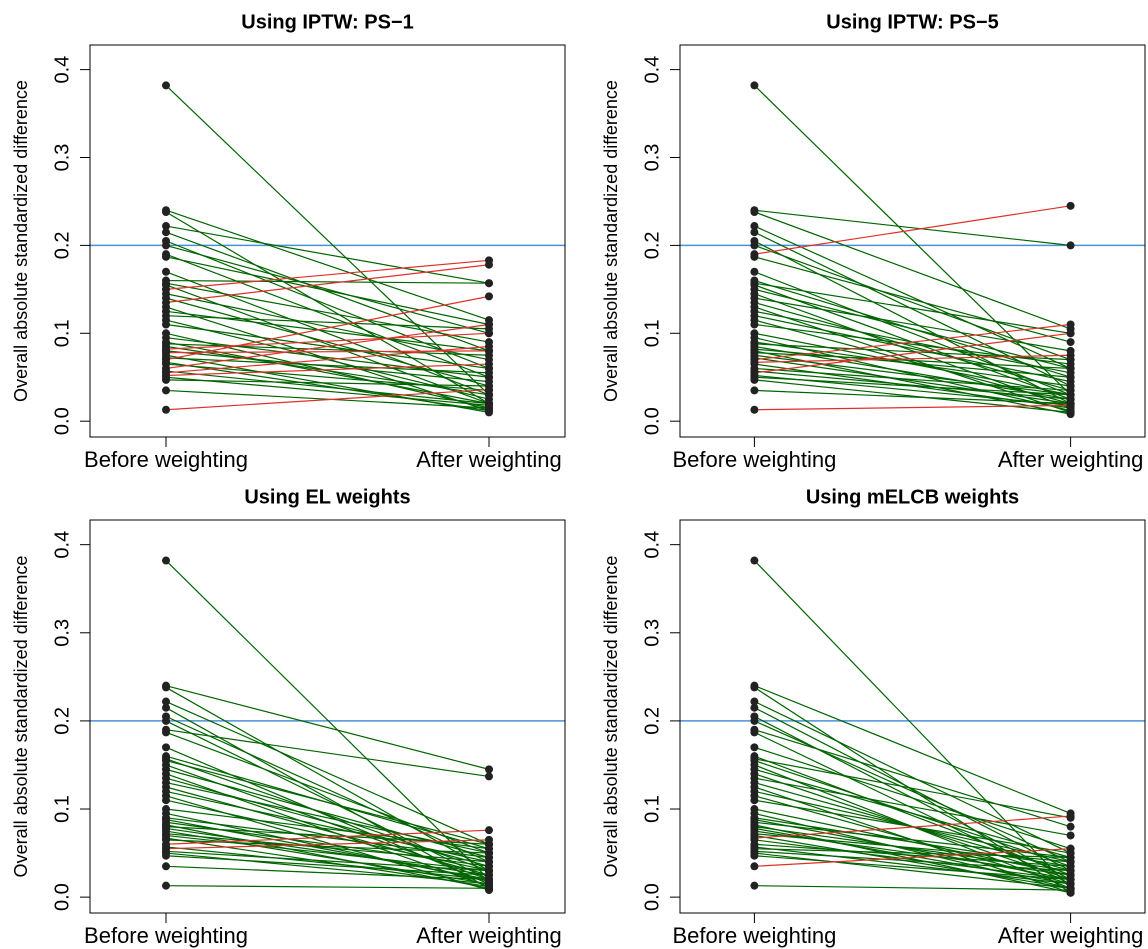  I want to click on panel-title: Using IPTW: PS−5, so click(912, 22).